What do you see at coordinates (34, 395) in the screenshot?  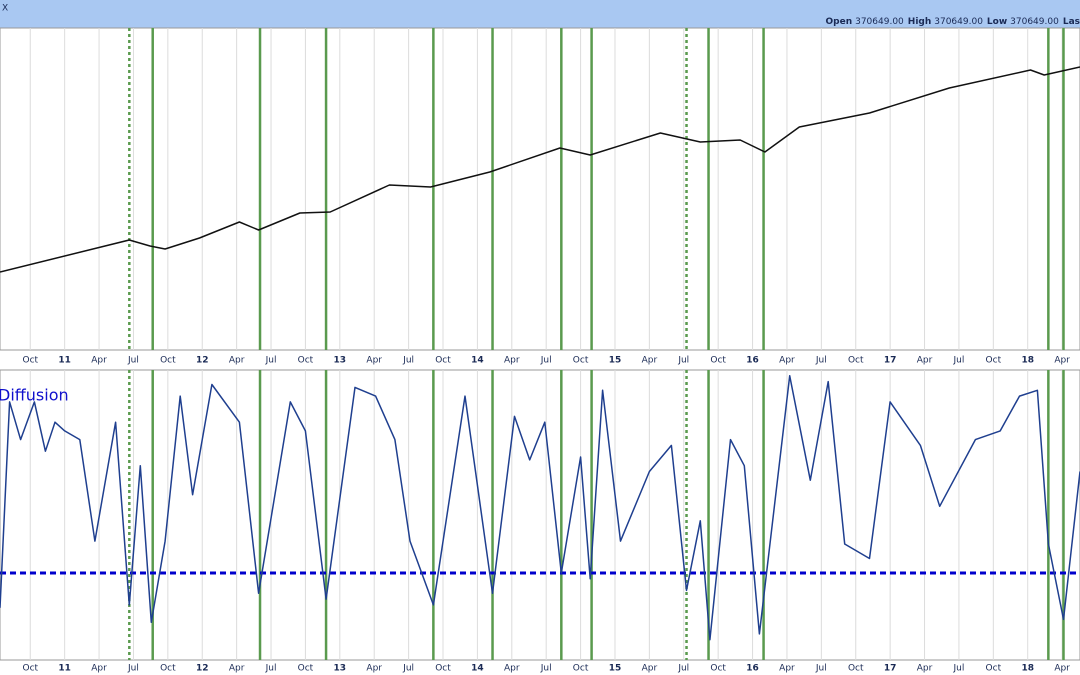 I see `panel-title: Diffusion` at bounding box center [34, 395].